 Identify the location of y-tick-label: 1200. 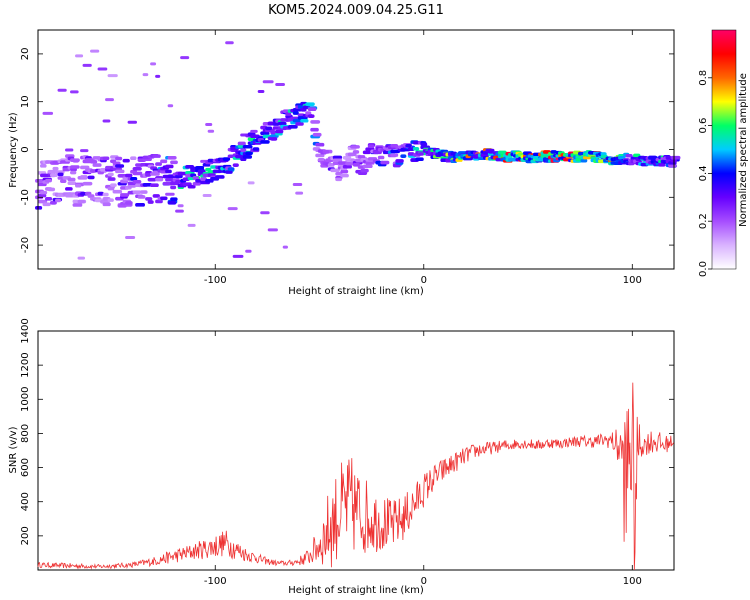
(25, 364).